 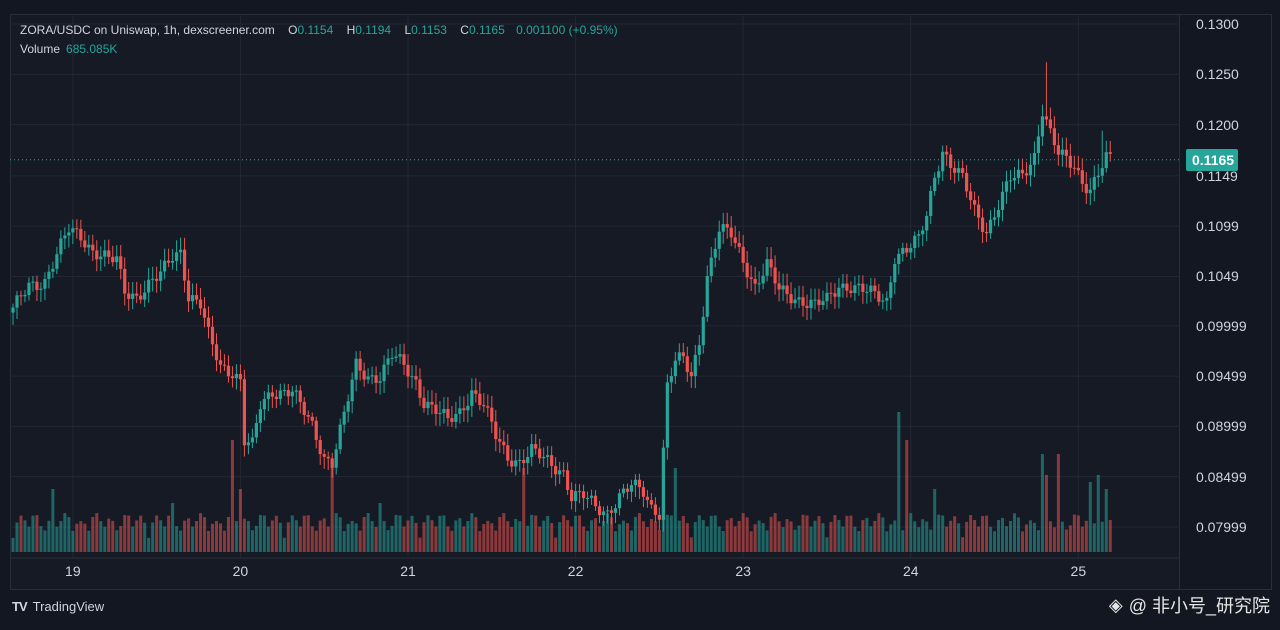 I want to click on y-tick-label: 0.1200, so click(x=1217, y=124).